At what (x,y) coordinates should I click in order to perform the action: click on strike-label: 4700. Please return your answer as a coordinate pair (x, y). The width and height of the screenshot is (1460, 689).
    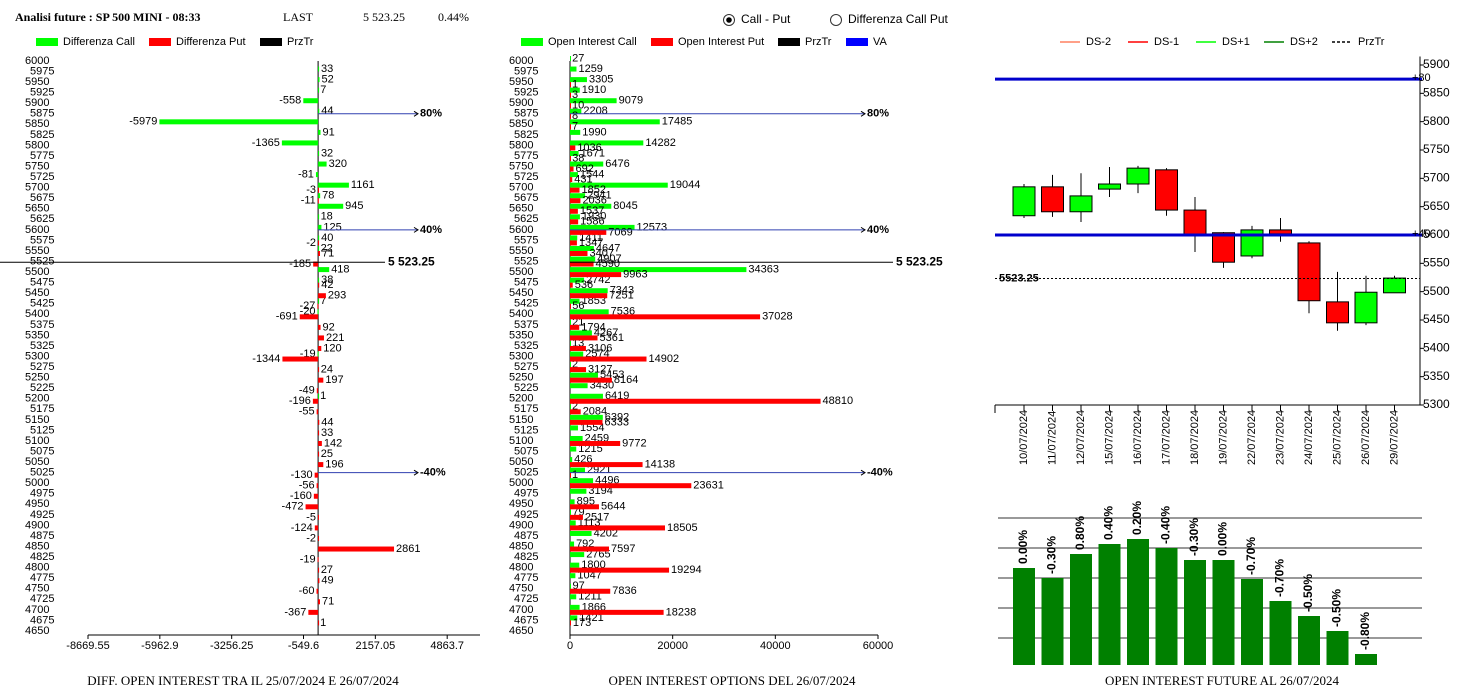
    Looking at the image, I should click on (37, 610).